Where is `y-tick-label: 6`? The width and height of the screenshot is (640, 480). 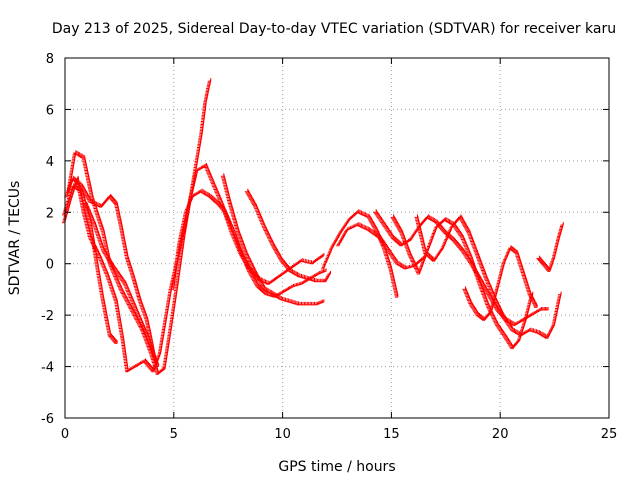
y-tick-label: 6 is located at coordinates (50, 110).